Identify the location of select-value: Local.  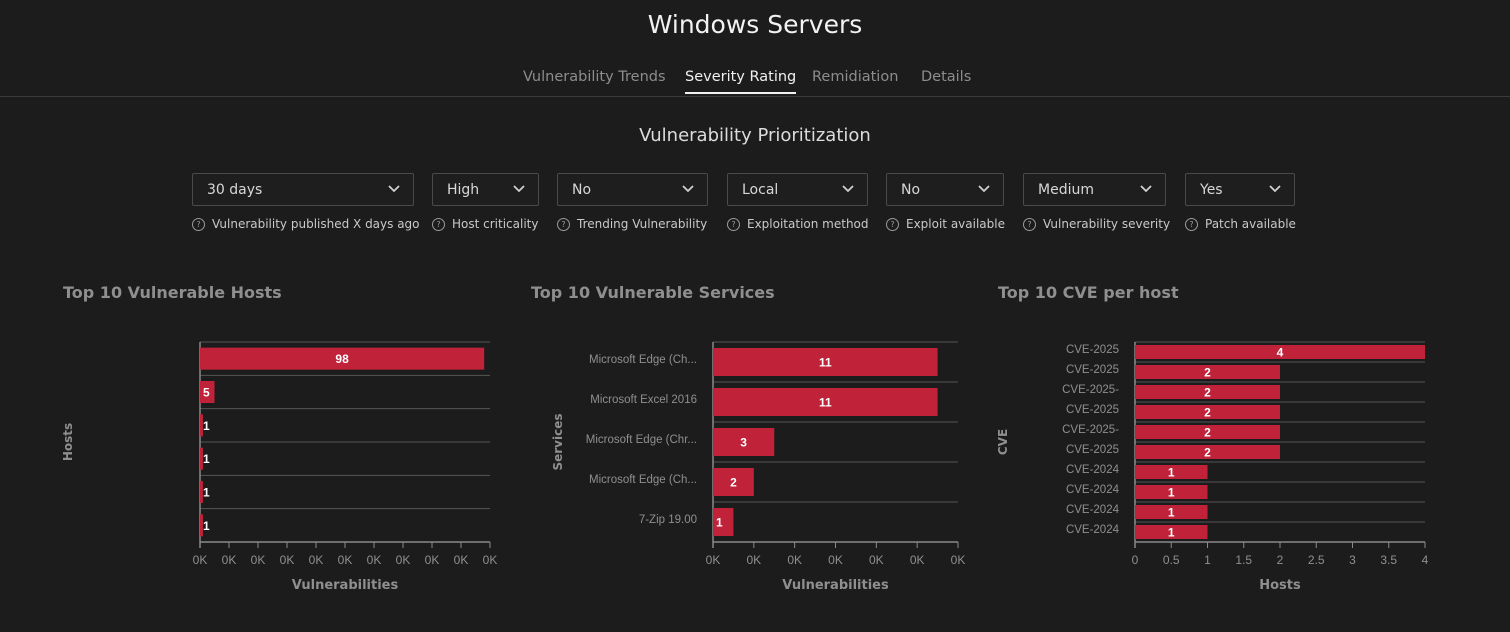
(760, 190).